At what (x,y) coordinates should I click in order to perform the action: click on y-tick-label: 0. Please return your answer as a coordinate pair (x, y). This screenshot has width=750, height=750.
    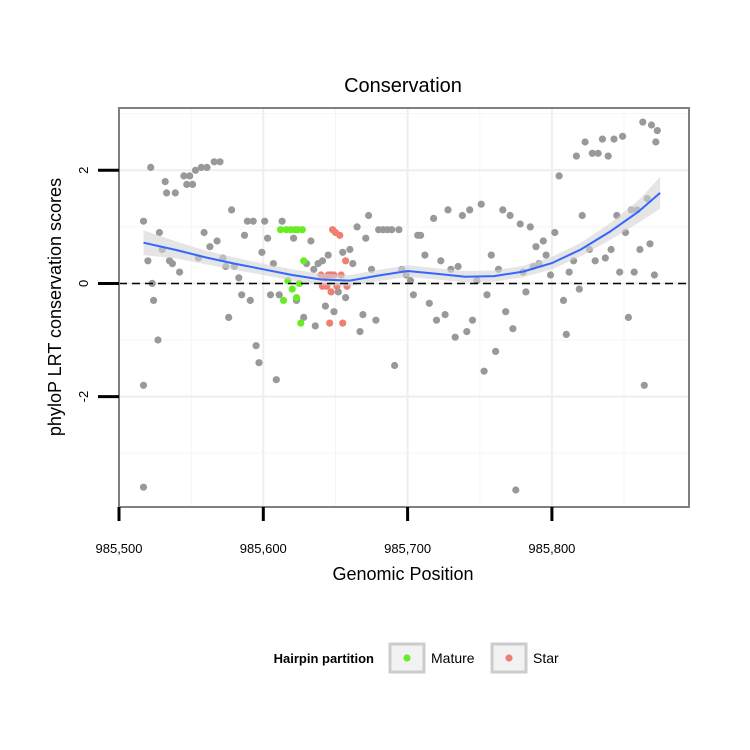
    Looking at the image, I should click on (83, 283).